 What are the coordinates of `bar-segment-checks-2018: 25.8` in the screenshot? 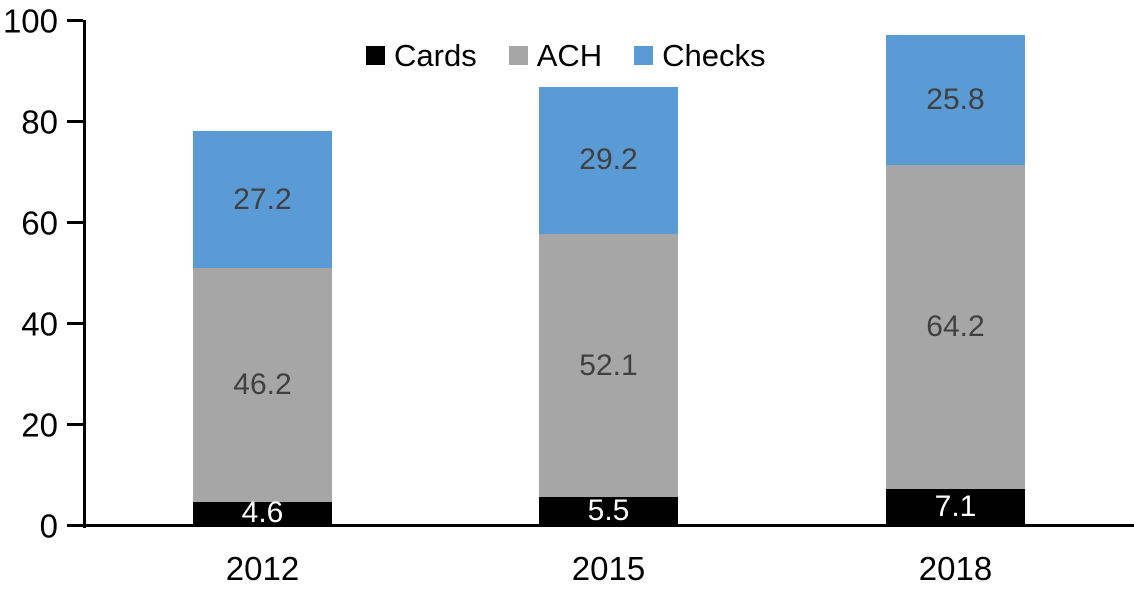 It's located at (955, 99).